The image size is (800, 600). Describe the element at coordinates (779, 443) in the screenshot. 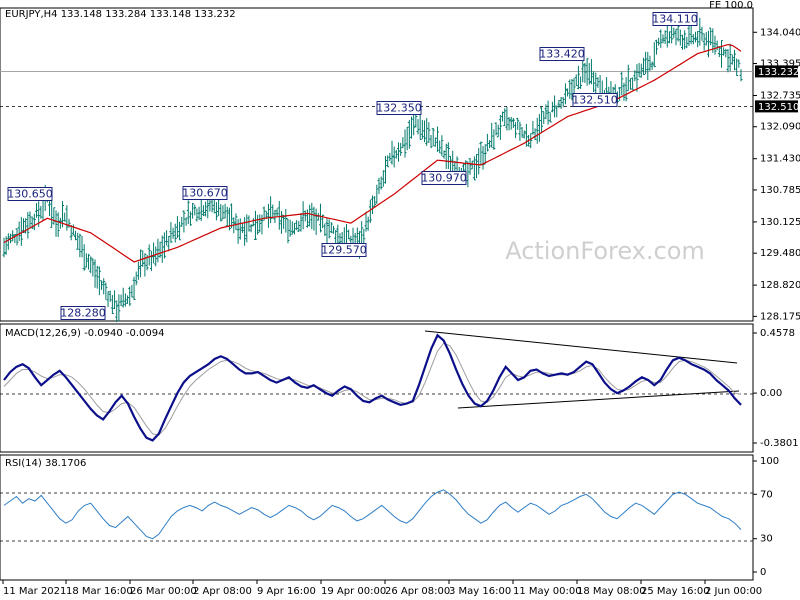

I see `macd-y-tick-label: -0.3801` at that location.